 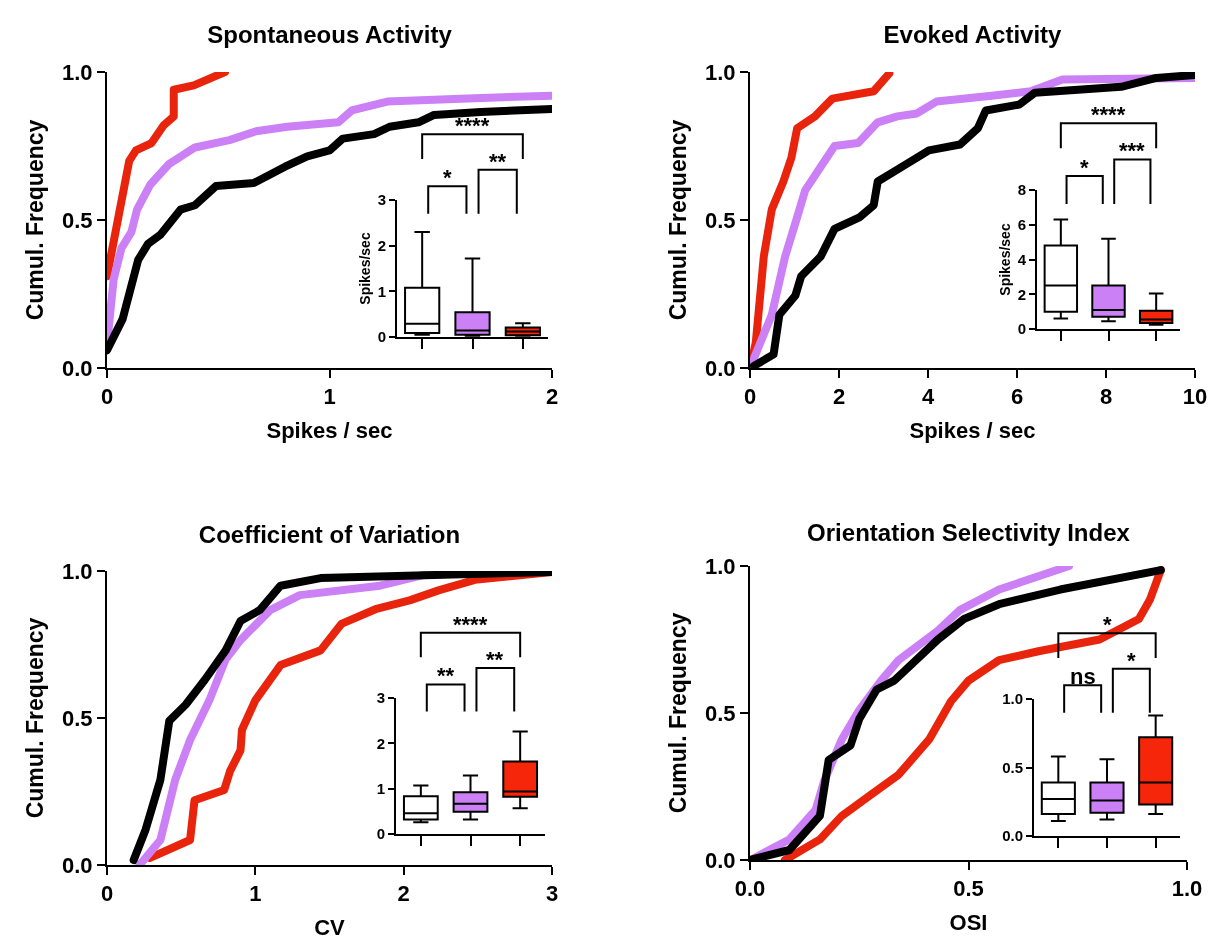 What do you see at coordinates (329, 535) in the screenshot?
I see `chart-title: Coefficient of Variation` at bounding box center [329, 535].